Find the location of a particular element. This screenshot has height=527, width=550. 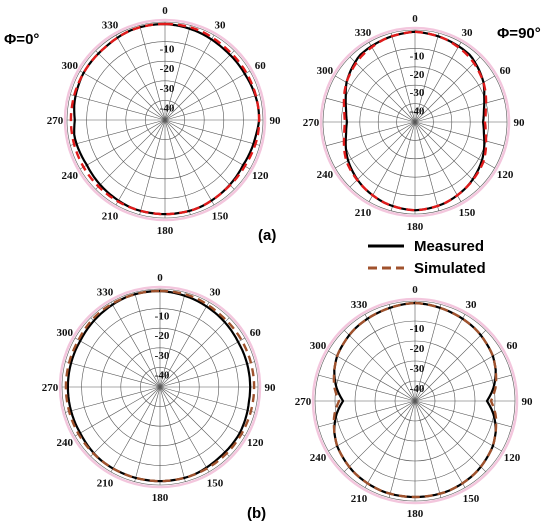

angle-tick-label: 0 is located at coordinates (160, 278).